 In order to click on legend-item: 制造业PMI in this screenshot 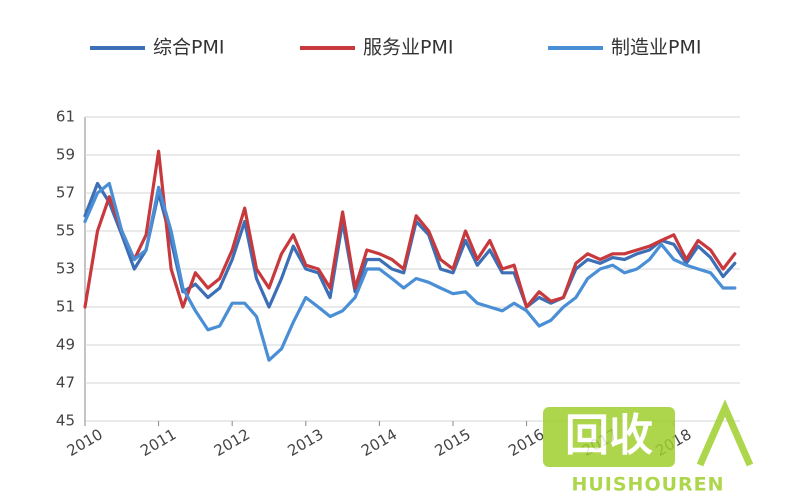, I will do `click(624, 48)`.